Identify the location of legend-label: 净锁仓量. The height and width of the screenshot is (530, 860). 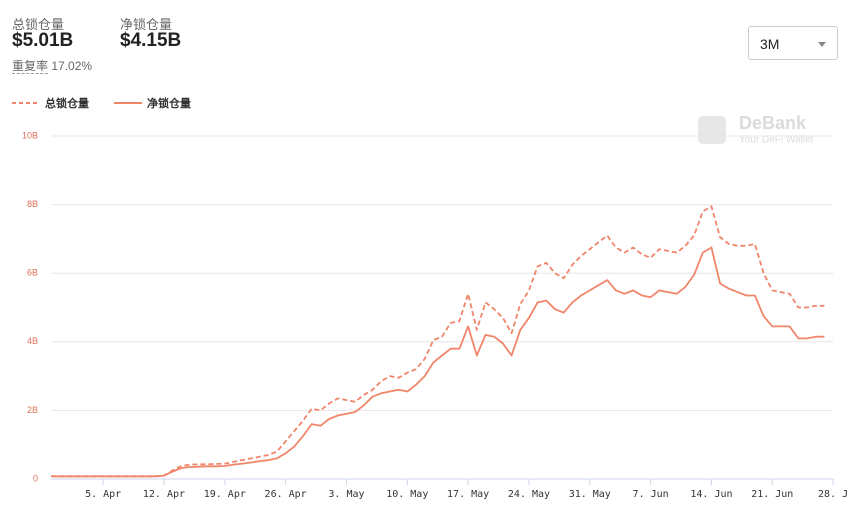
(169, 103).